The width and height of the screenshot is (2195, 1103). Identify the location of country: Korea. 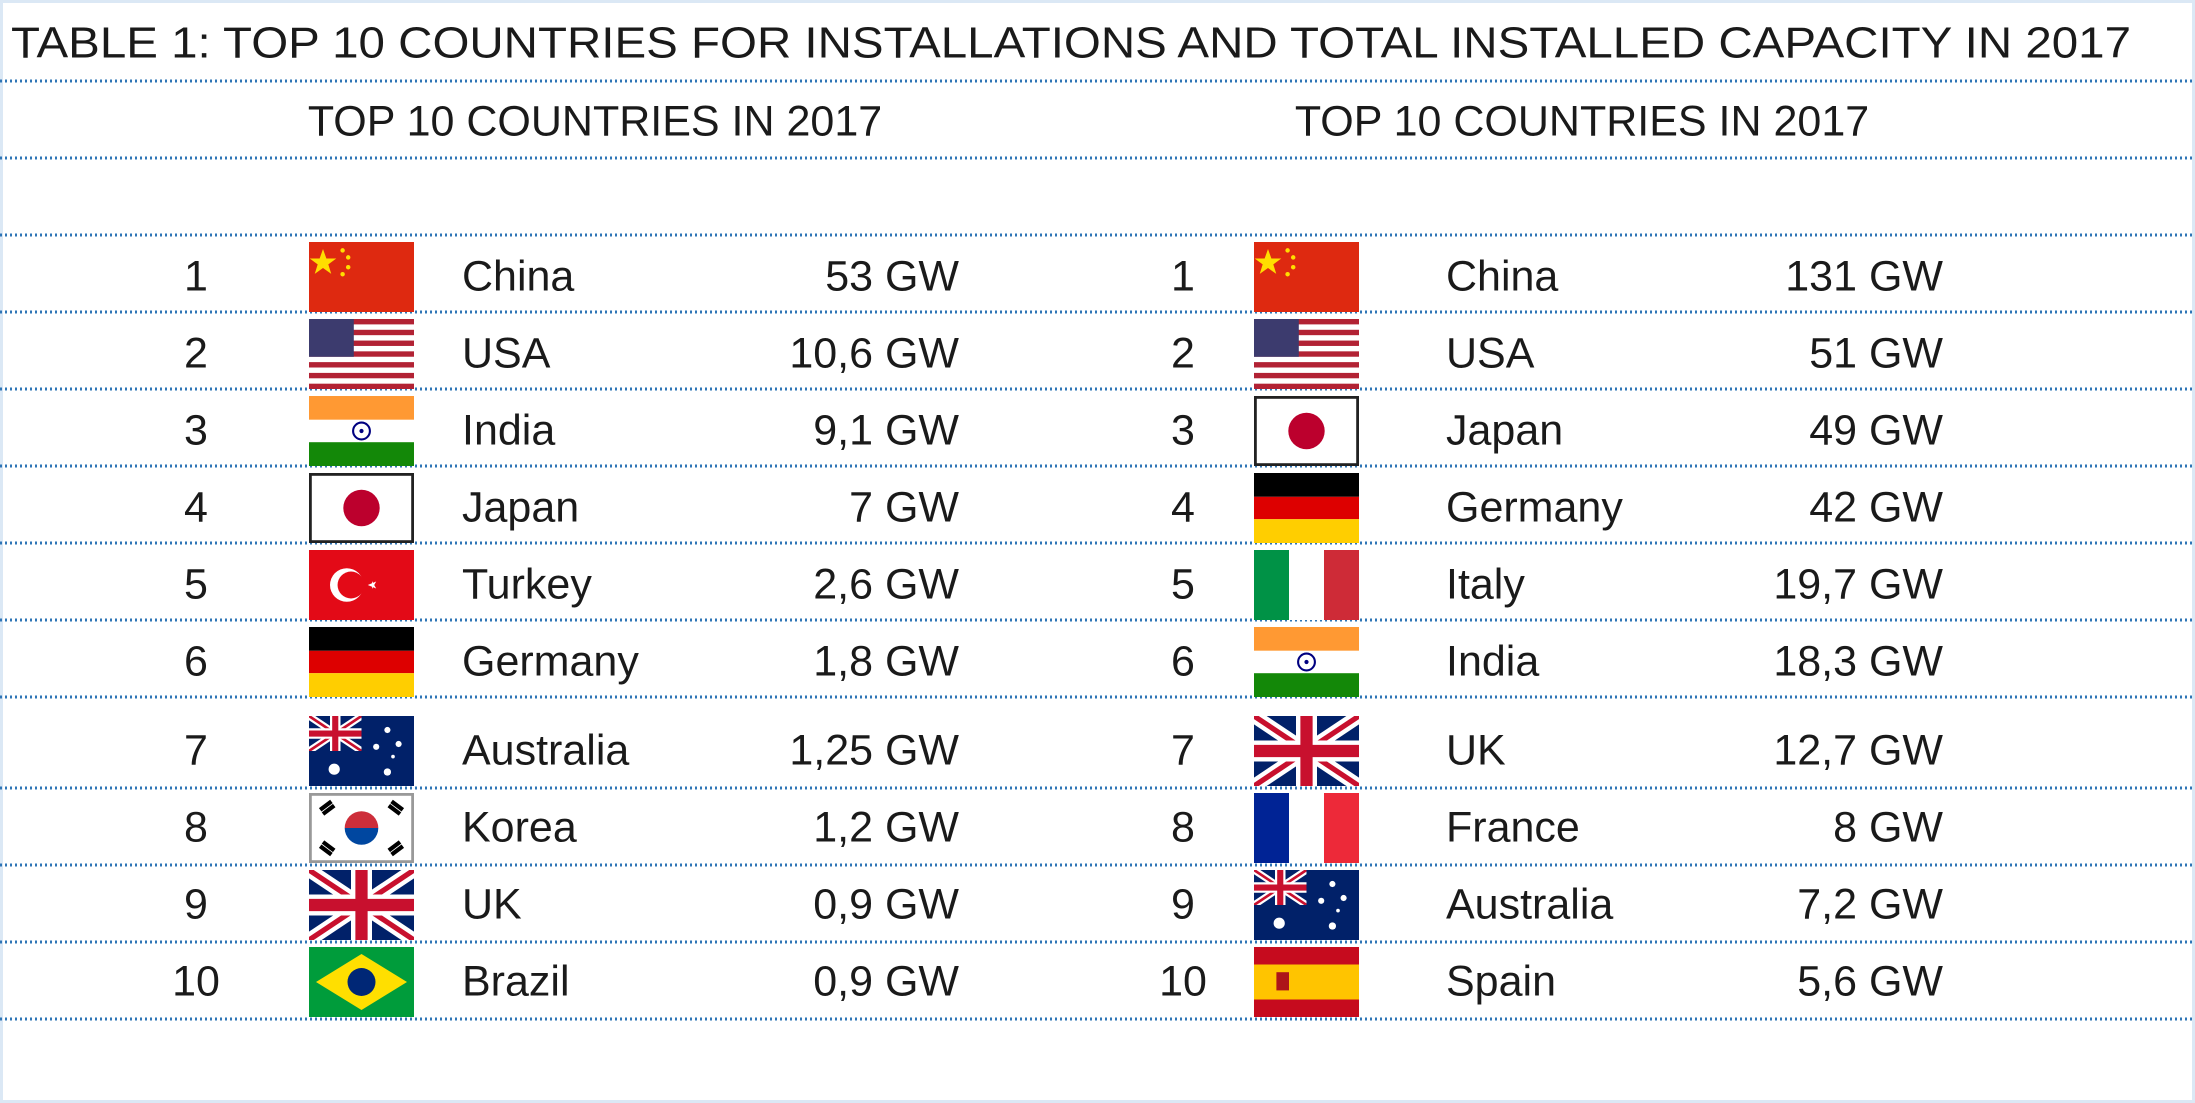
(519, 827).